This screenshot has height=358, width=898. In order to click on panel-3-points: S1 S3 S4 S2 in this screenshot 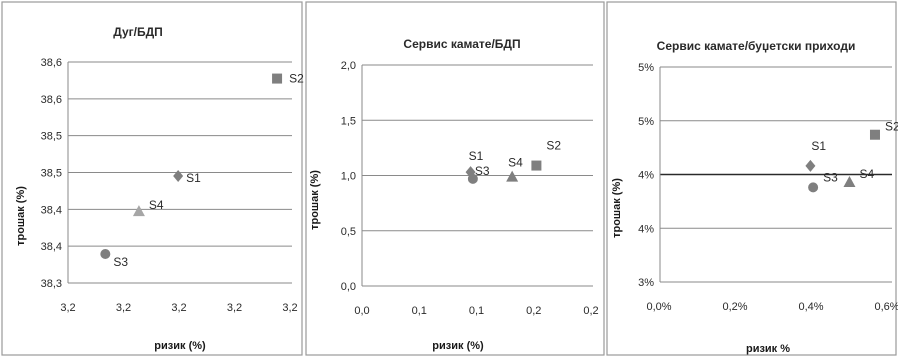, I will do `click(851, 156)`.